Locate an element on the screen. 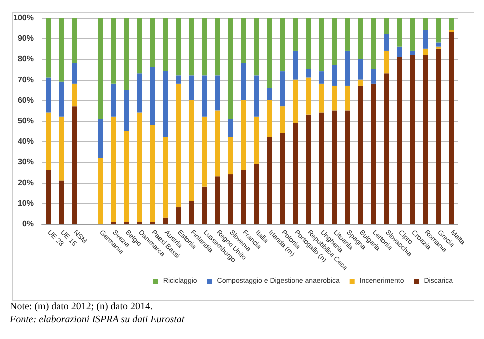 The height and width of the screenshot is (339, 484). y-tick-label: 30% is located at coordinates (26, 162).